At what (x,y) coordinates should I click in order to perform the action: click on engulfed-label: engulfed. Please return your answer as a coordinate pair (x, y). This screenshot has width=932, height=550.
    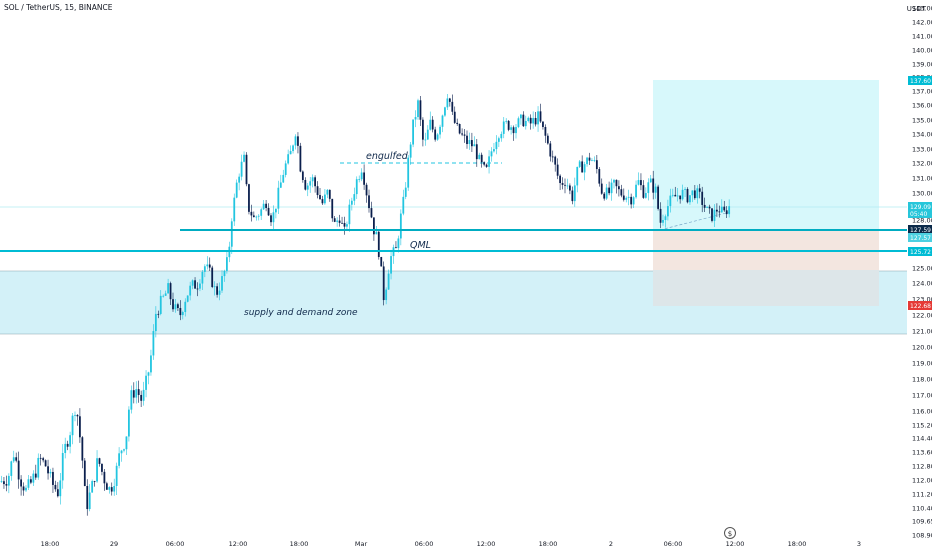
    Looking at the image, I should click on (387, 156).